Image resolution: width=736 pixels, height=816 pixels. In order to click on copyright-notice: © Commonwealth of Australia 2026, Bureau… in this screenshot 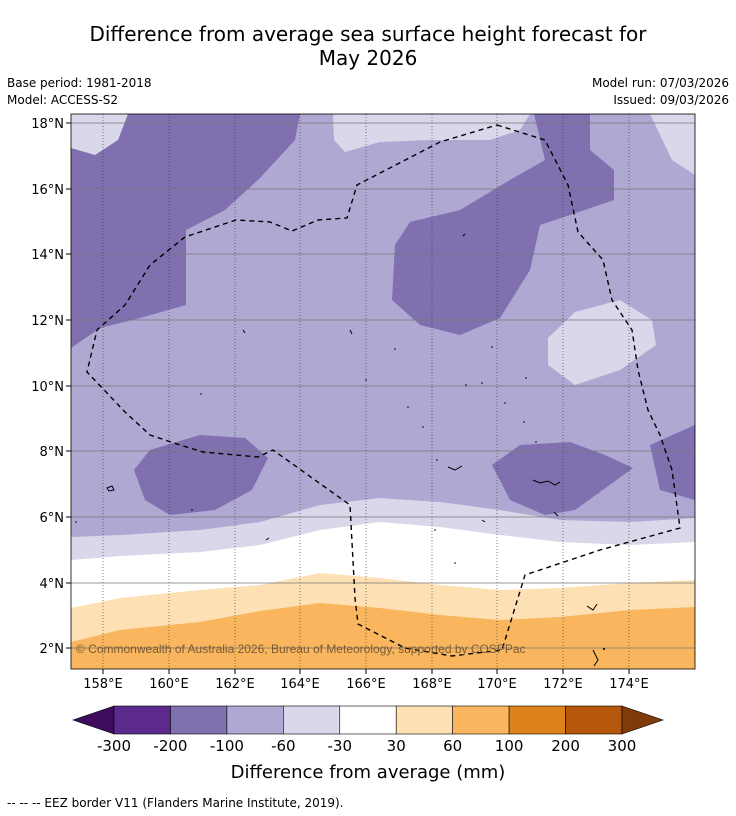, I will do `click(301, 649)`.